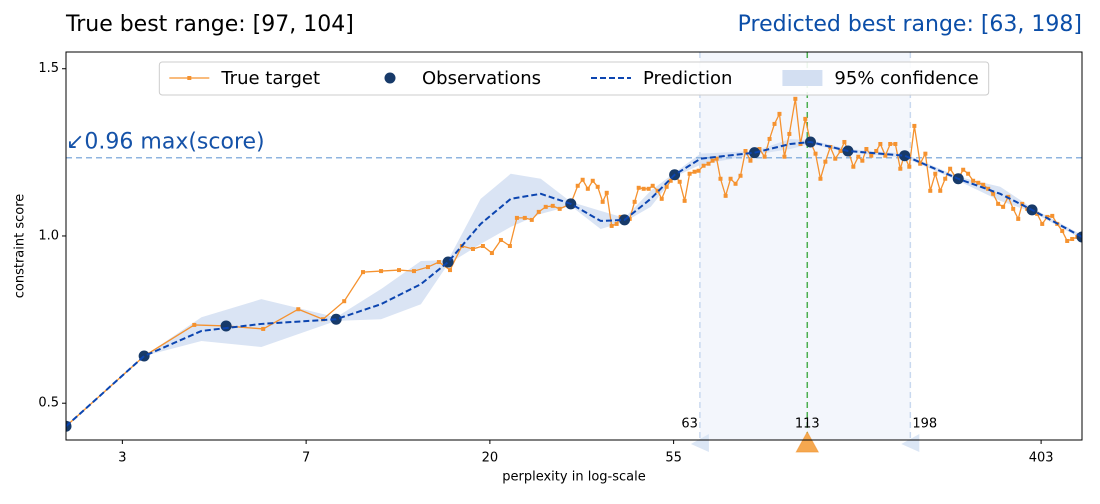 The image size is (1100, 504). What do you see at coordinates (574, 78) in the screenshot?
I see `legend-box` at bounding box center [574, 78].